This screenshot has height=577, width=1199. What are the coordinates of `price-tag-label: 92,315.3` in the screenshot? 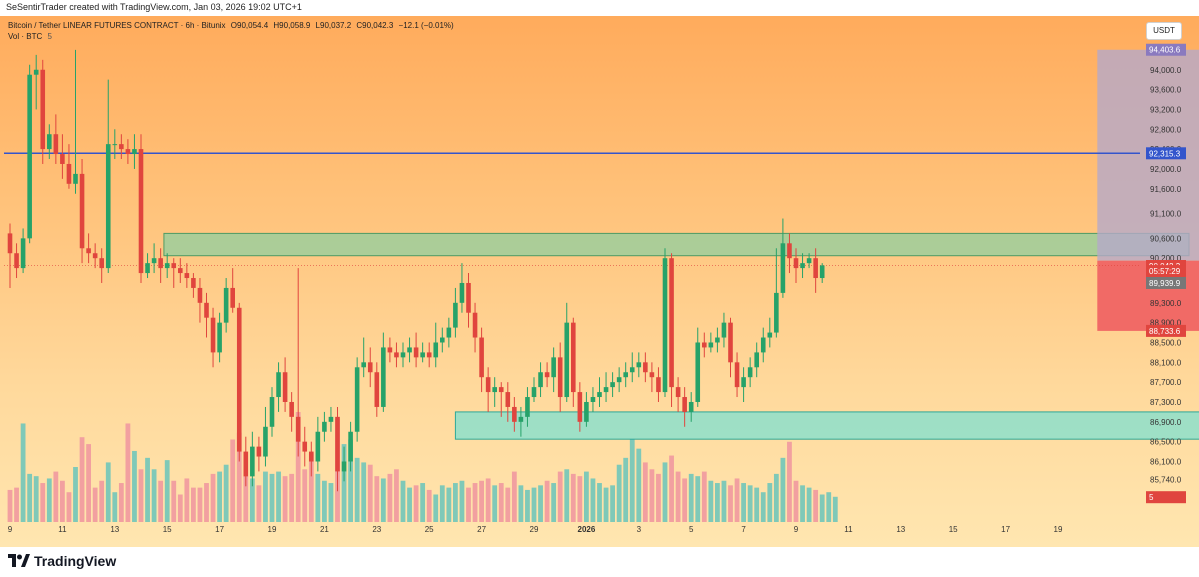 It's located at (1165, 153).